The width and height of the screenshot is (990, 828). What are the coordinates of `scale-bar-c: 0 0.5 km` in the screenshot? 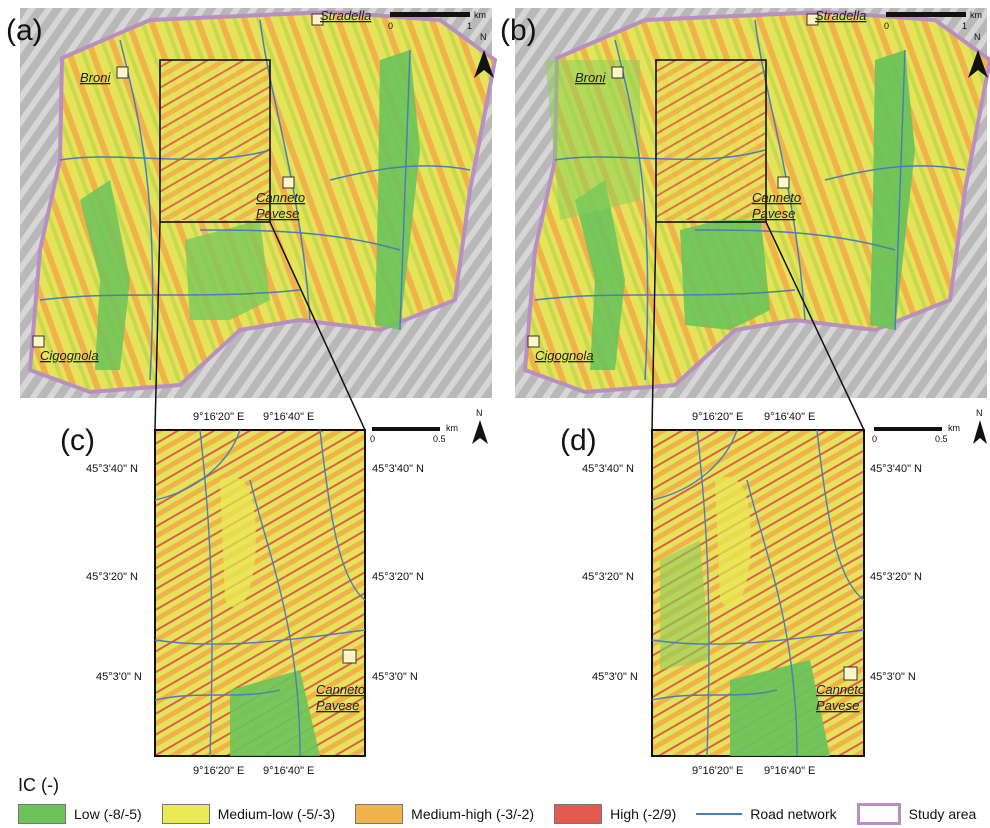 It's located at (414, 433).